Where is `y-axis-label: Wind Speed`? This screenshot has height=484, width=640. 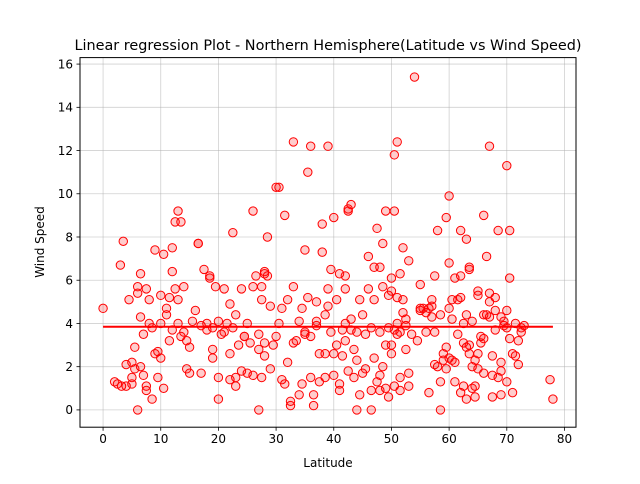 y-axis-label: Wind Speed is located at coordinates (40, 242).